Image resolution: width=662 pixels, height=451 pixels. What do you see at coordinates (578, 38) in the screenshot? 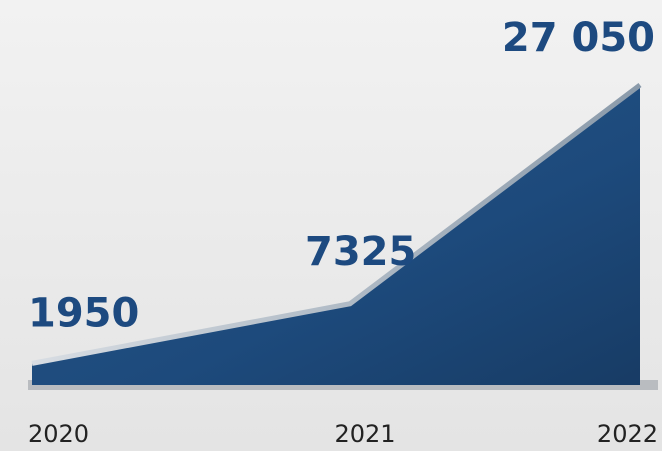
I see `value-label: 27 050` at bounding box center [578, 38].